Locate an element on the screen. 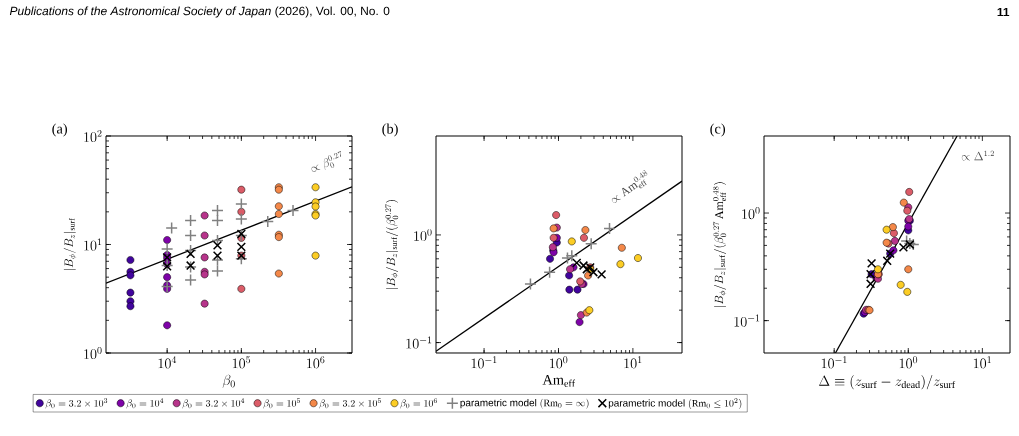 Image resolution: width=1019 pixels, height=436 pixels. chart-title: (b) is located at coordinates (390, 130).